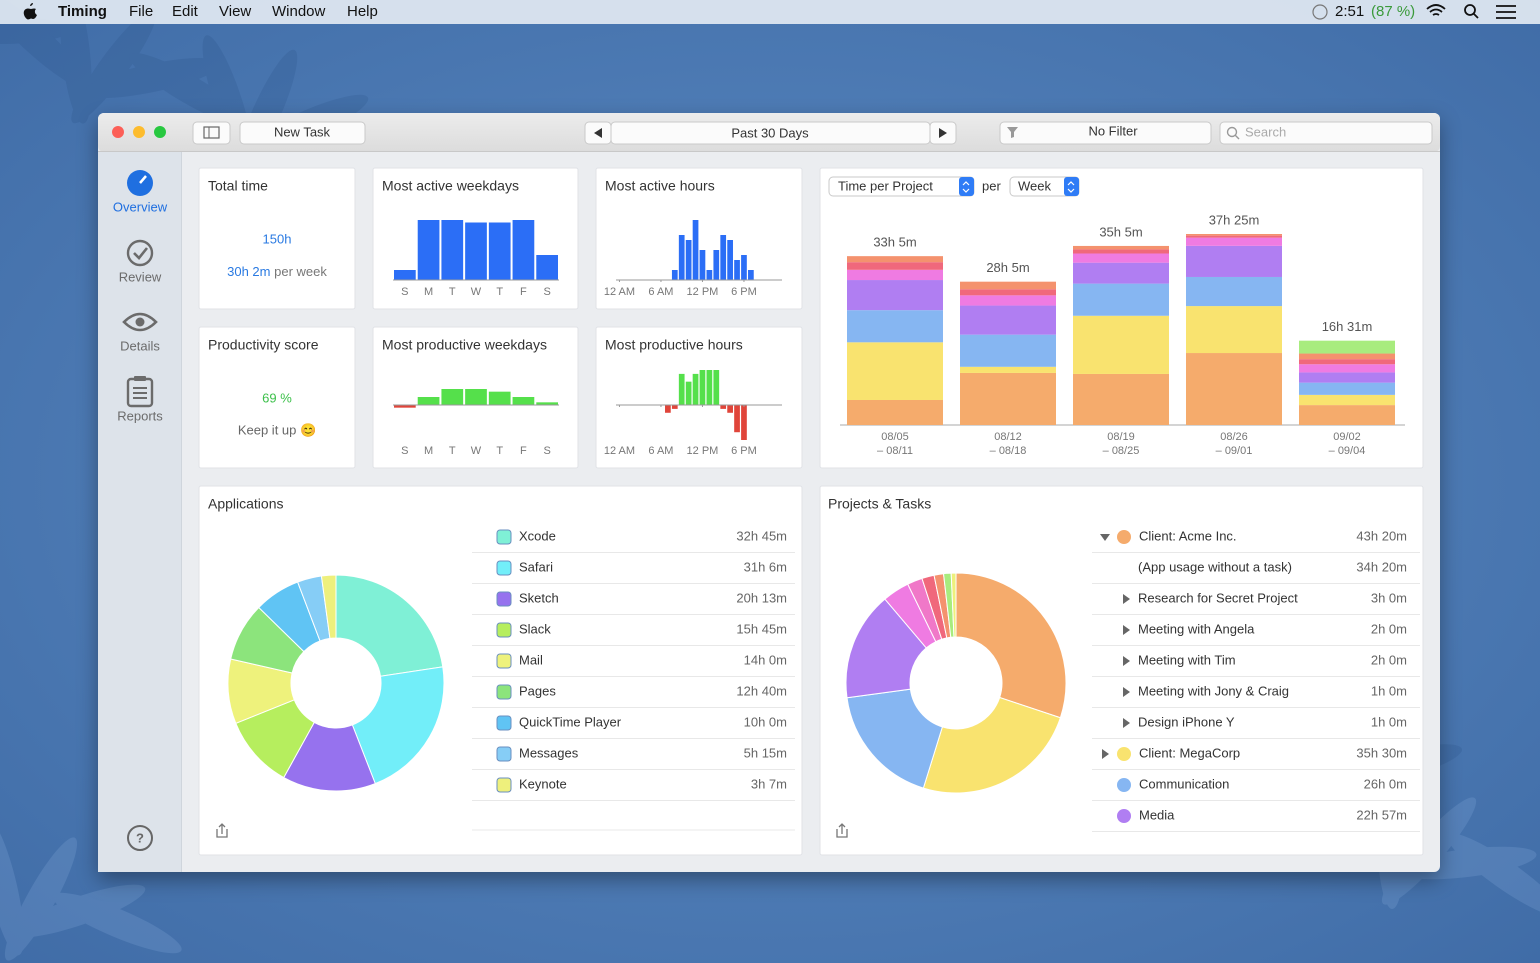  Describe the element at coordinates (1381, 566) in the screenshot. I see `task-duration: 34h 20m` at that location.